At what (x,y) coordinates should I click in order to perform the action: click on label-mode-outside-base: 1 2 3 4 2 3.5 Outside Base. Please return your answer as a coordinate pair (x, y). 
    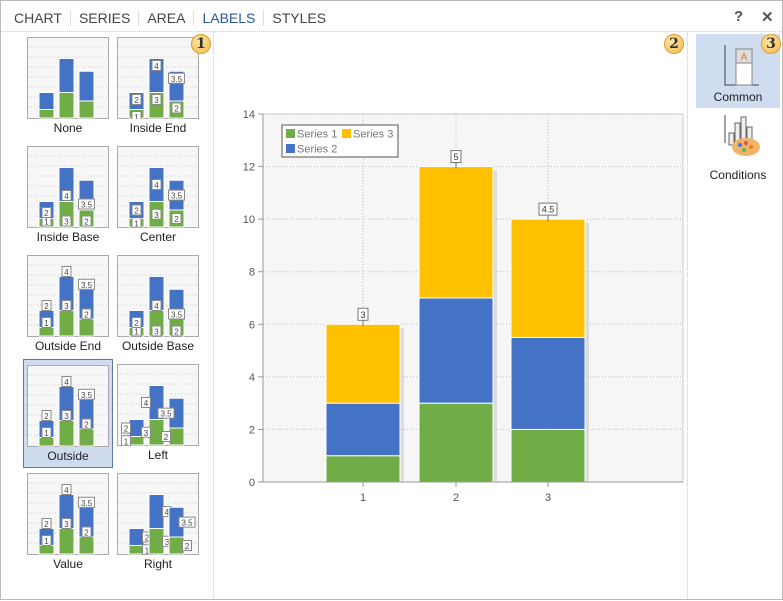
    Looking at the image, I should click on (158, 303).